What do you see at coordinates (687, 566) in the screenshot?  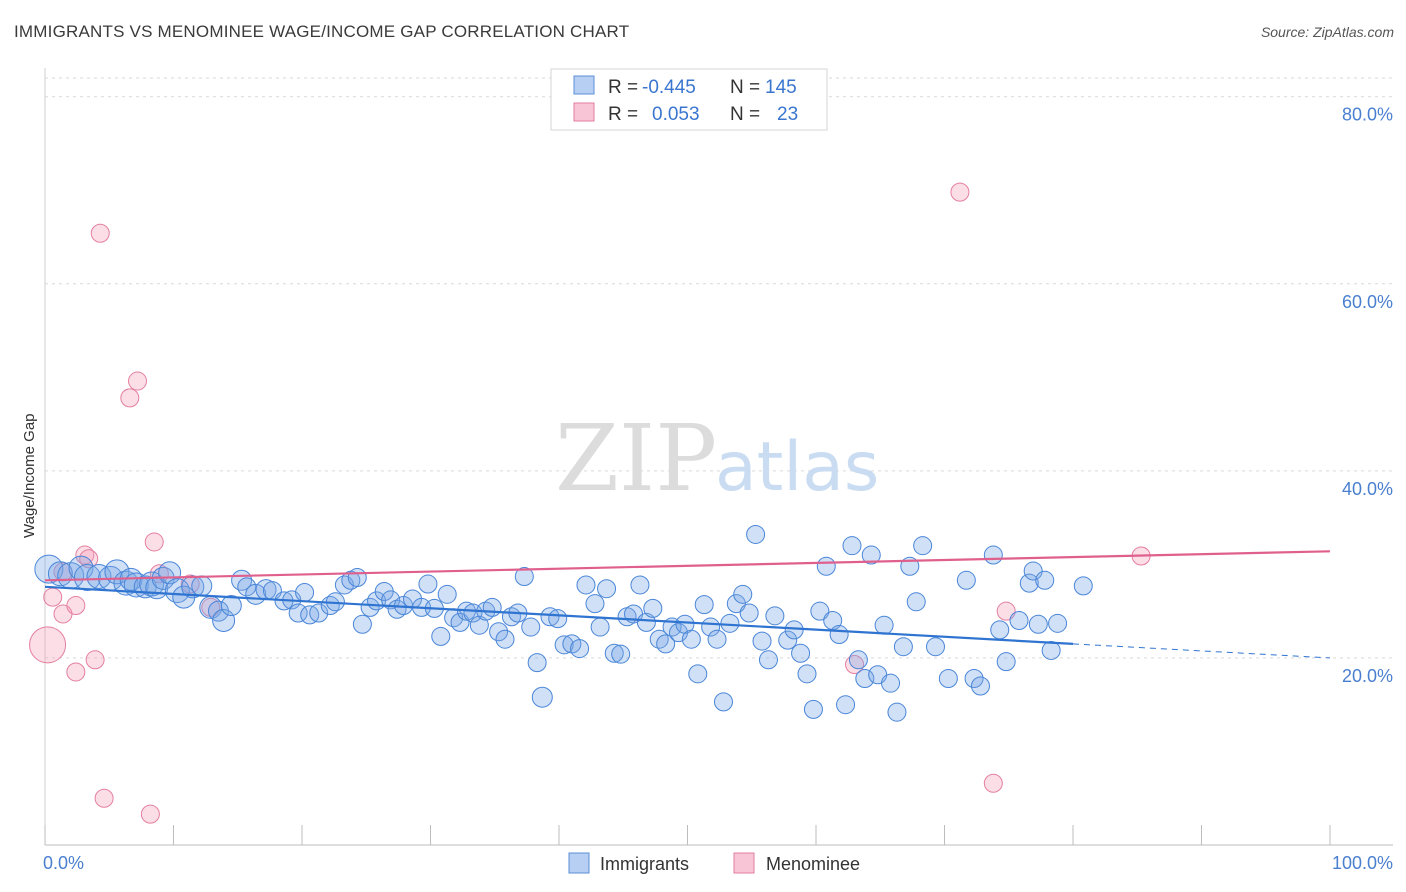 I see `menominee-trend-line` at bounding box center [687, 566].